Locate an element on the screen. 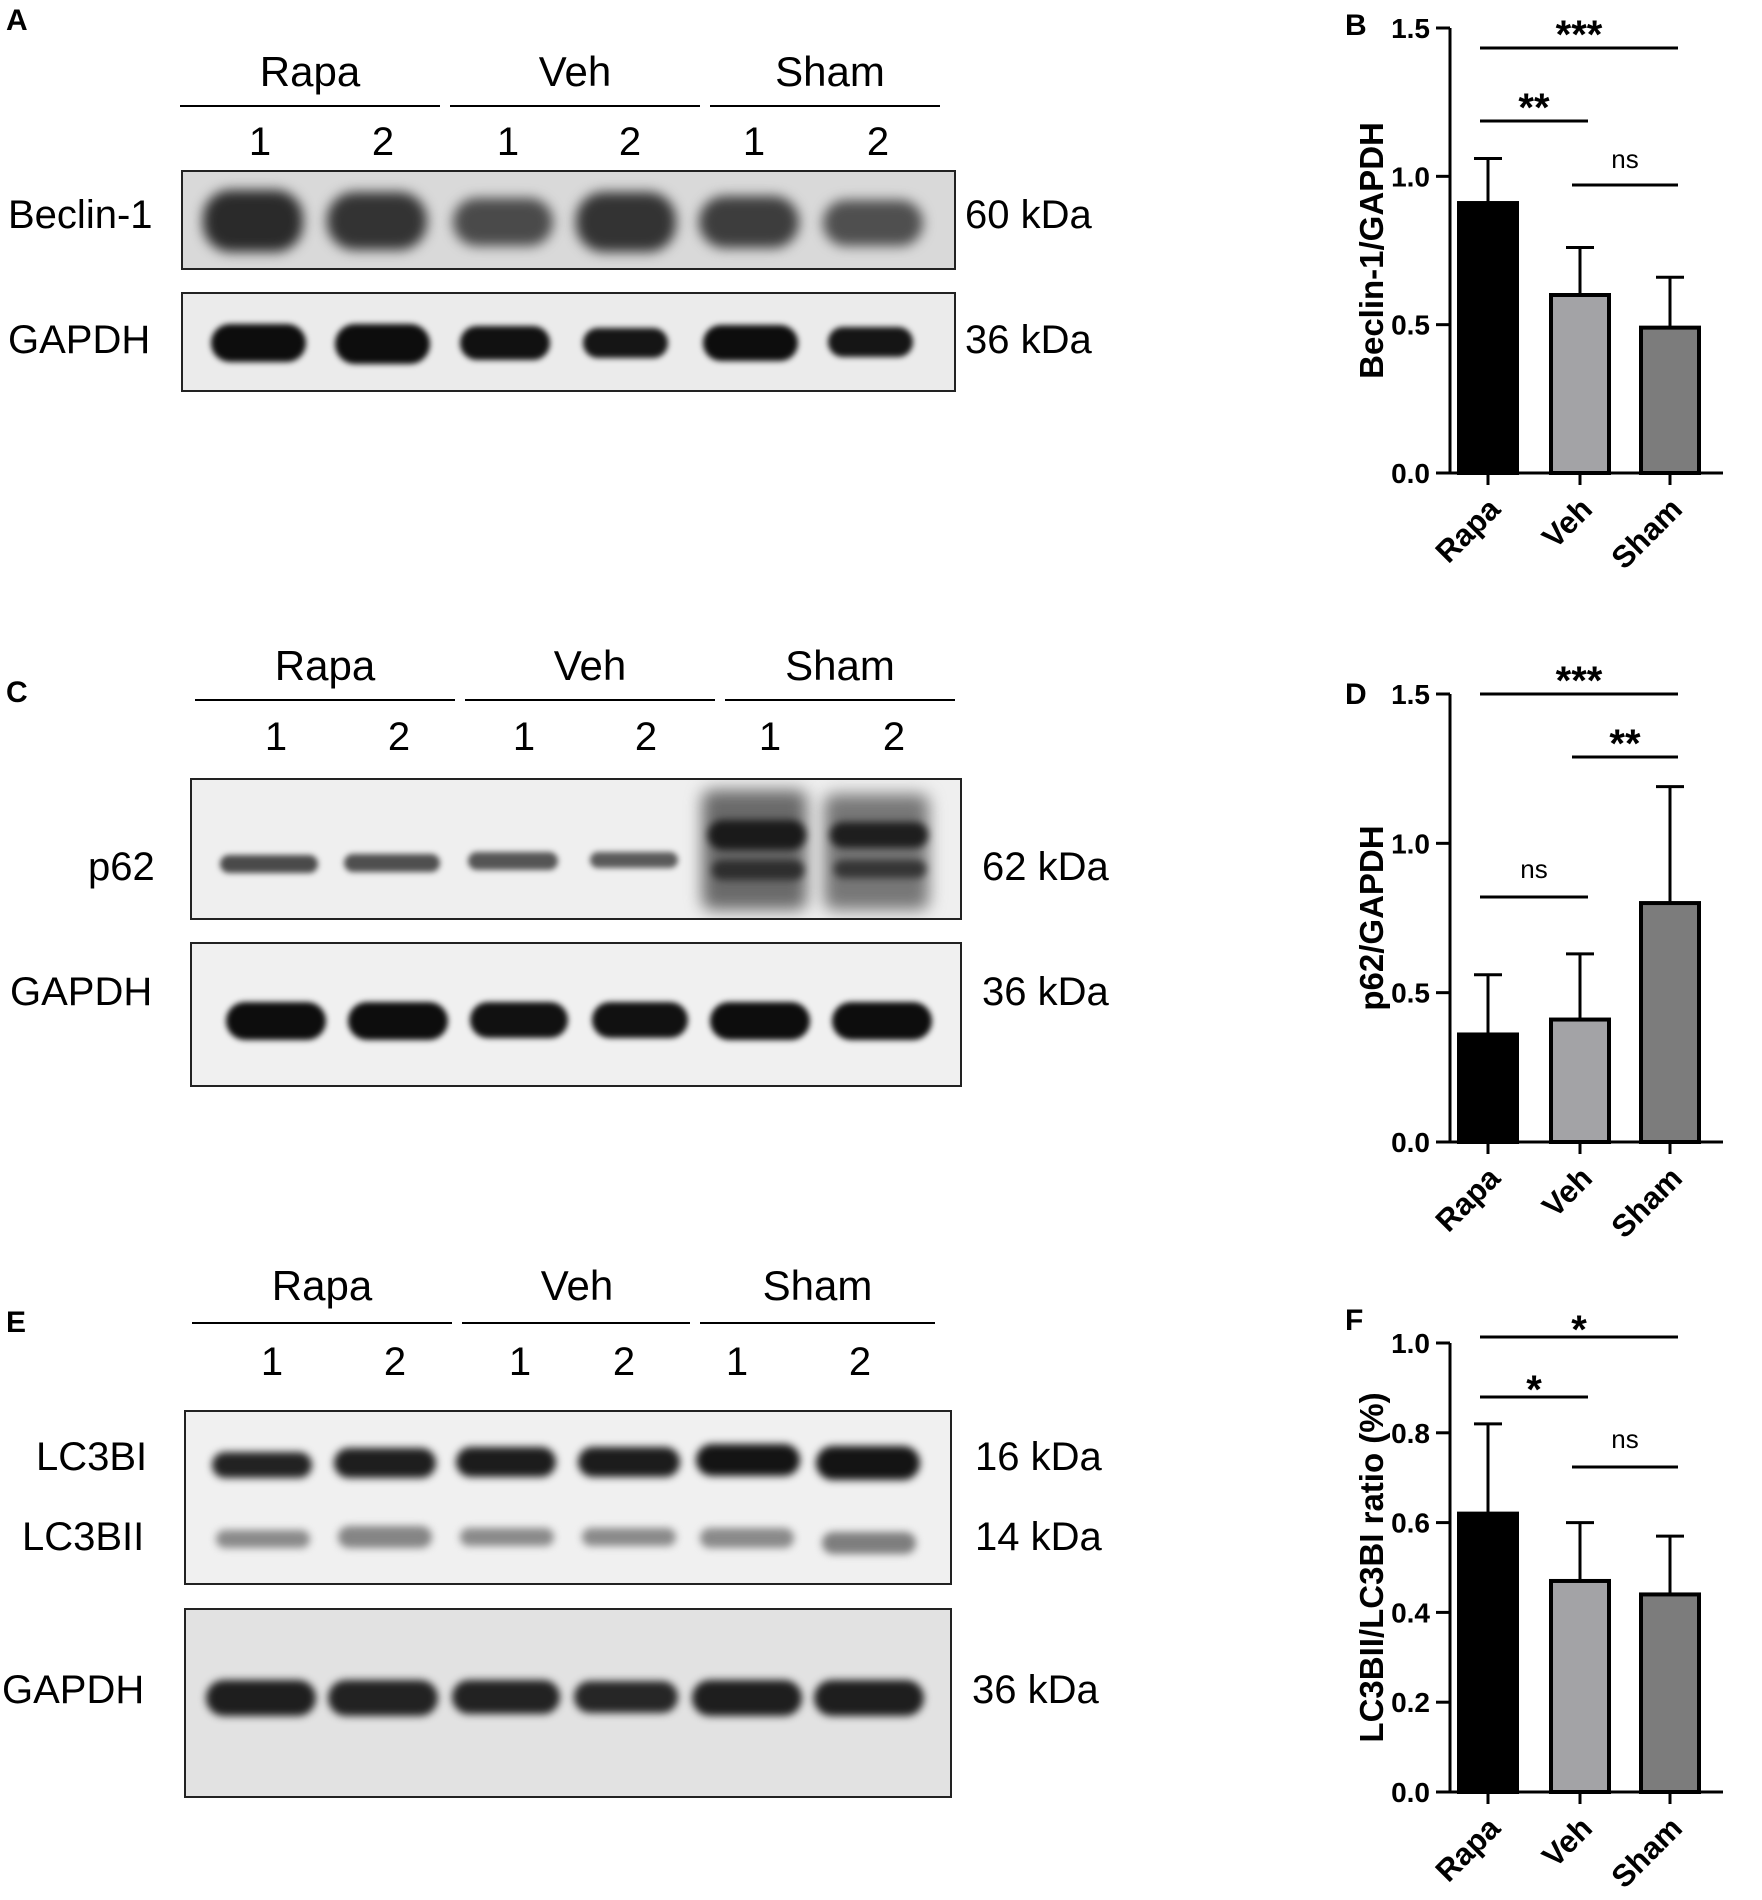  panel-letter: B is located at coordinates (1356, 25).